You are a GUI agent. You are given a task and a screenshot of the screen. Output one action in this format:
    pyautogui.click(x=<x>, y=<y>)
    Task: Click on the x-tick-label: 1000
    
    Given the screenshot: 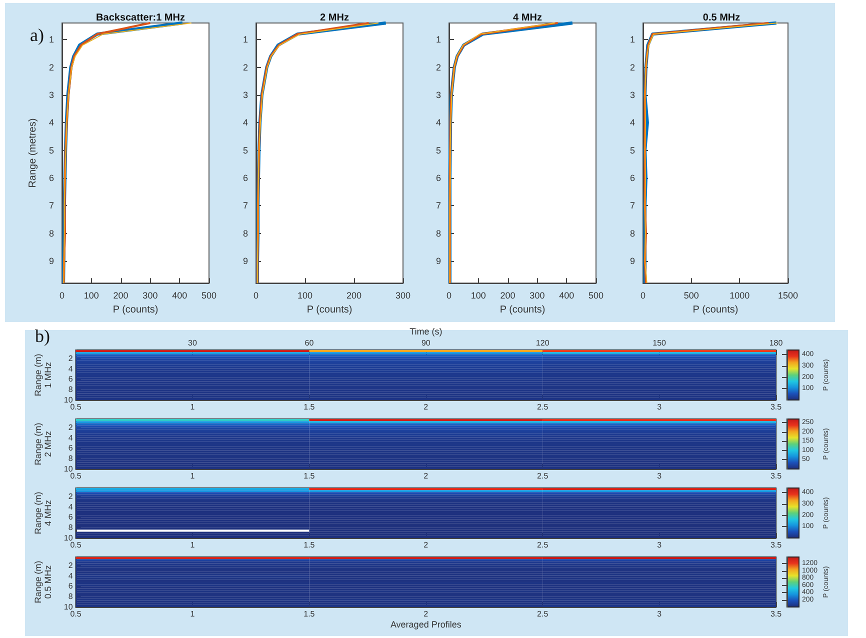 What is the action you would take?
    pyautogui.click(x=740, y=295)
    